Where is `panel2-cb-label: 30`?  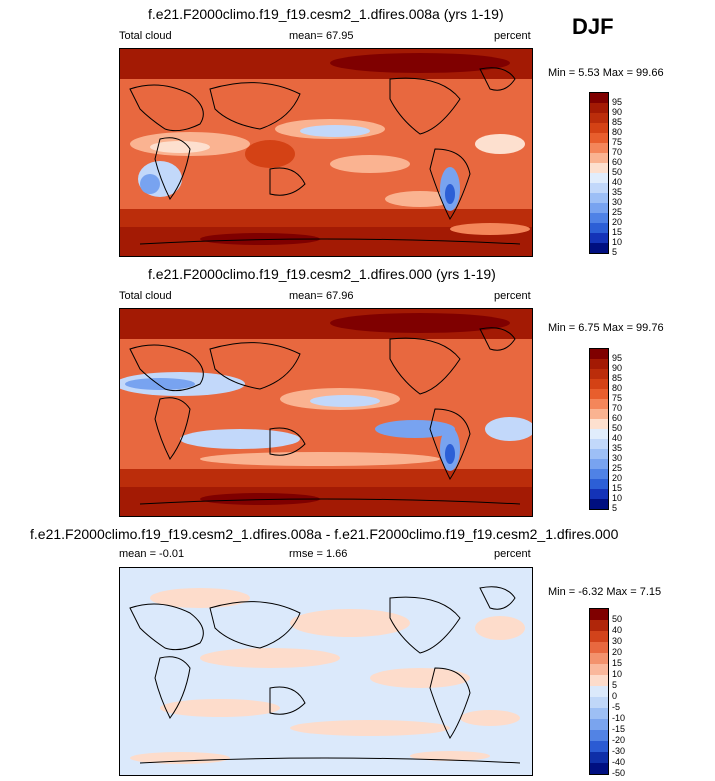 panel2-cb-label: 30 is located at coordinates (617, 458).